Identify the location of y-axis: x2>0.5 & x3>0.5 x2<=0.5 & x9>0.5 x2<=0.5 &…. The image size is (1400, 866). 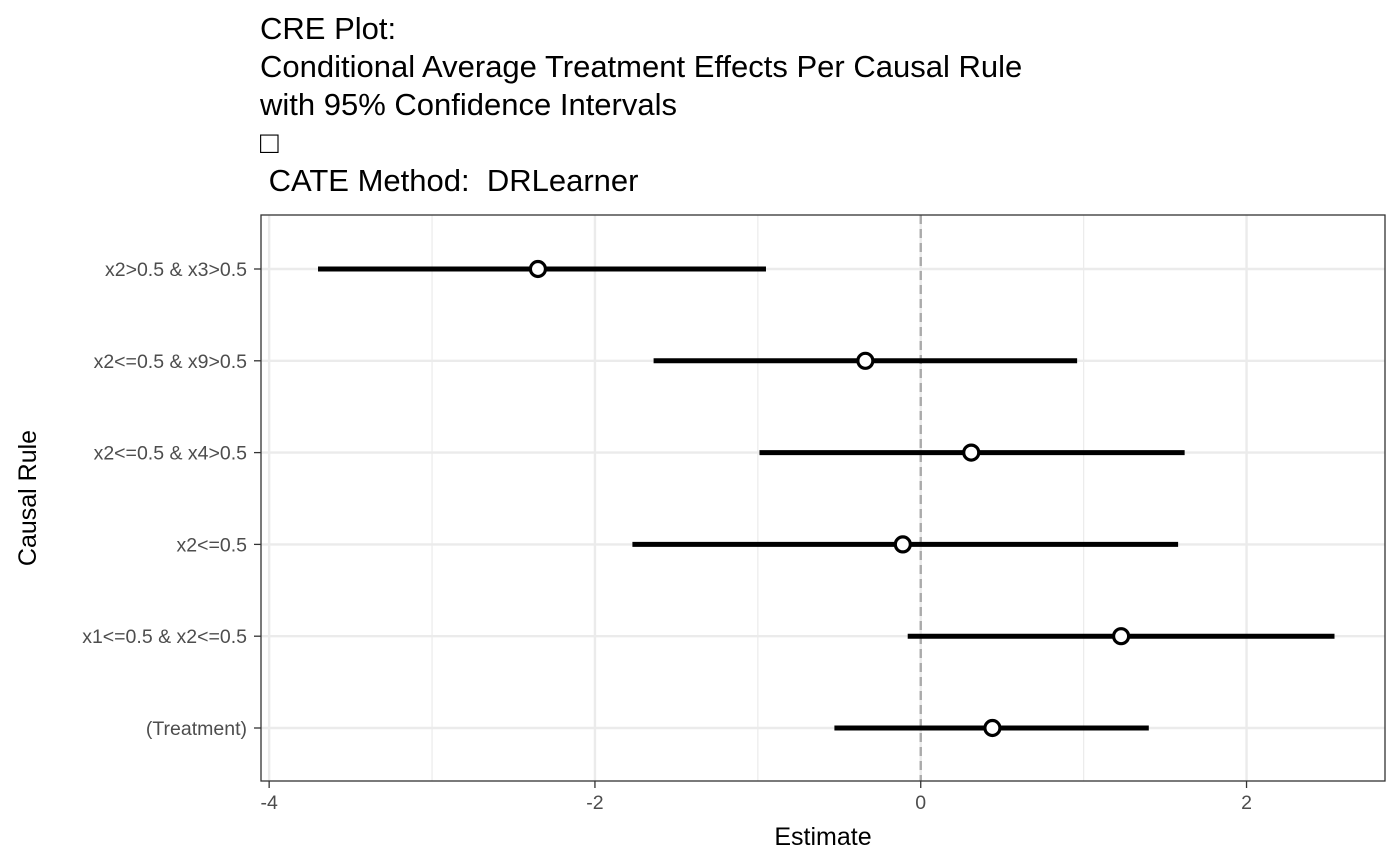
(171, 499).